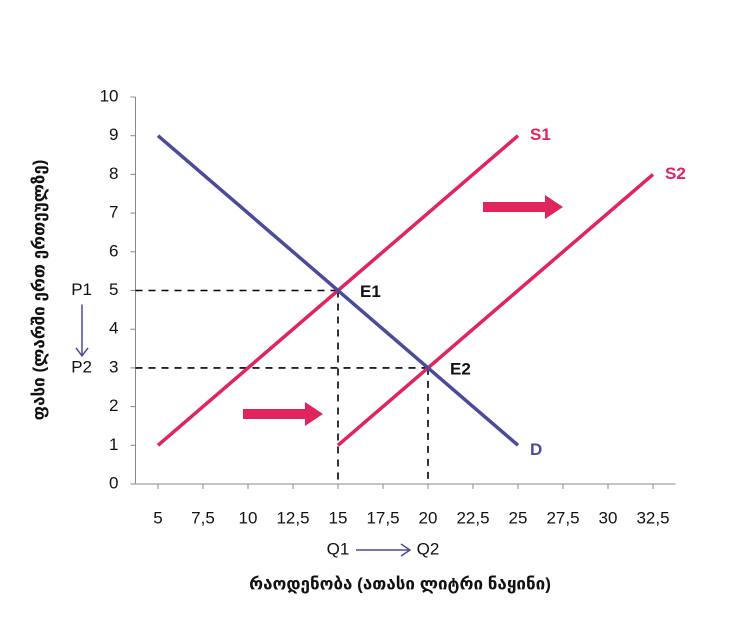 The image size is (733, 642). I want to click on y-tick-label: 3, so click(113, 366).